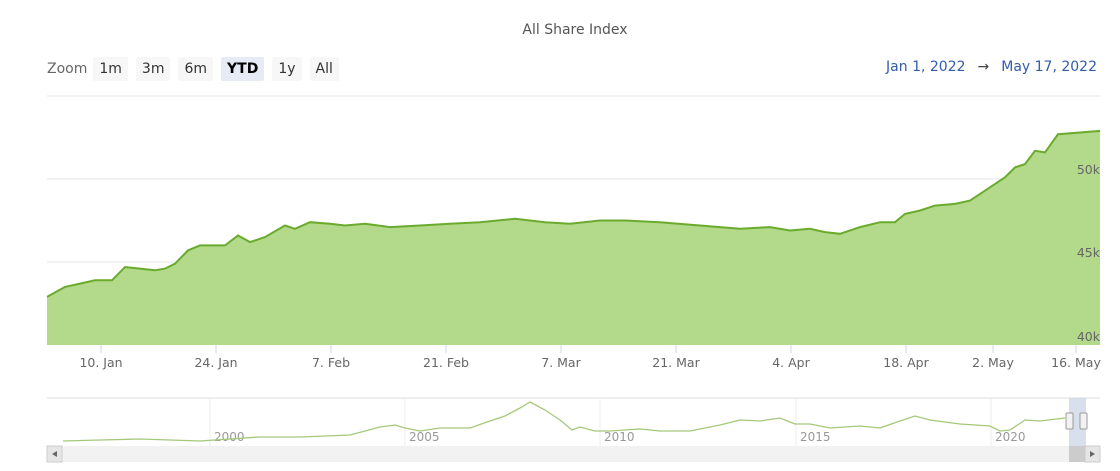  Describe the element at coordinates (676, 362) in the screenshot. I see `x-tick-label: 21. Mar` at that location.